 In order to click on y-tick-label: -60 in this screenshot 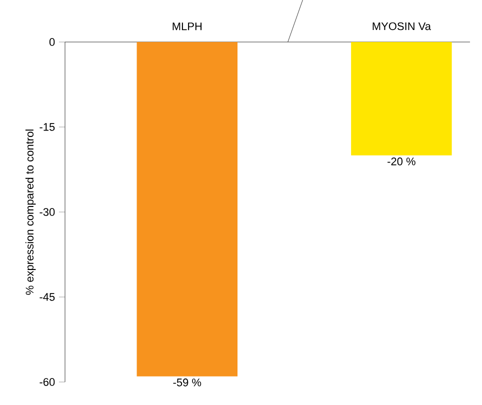, I will do `click(47, 382)`.